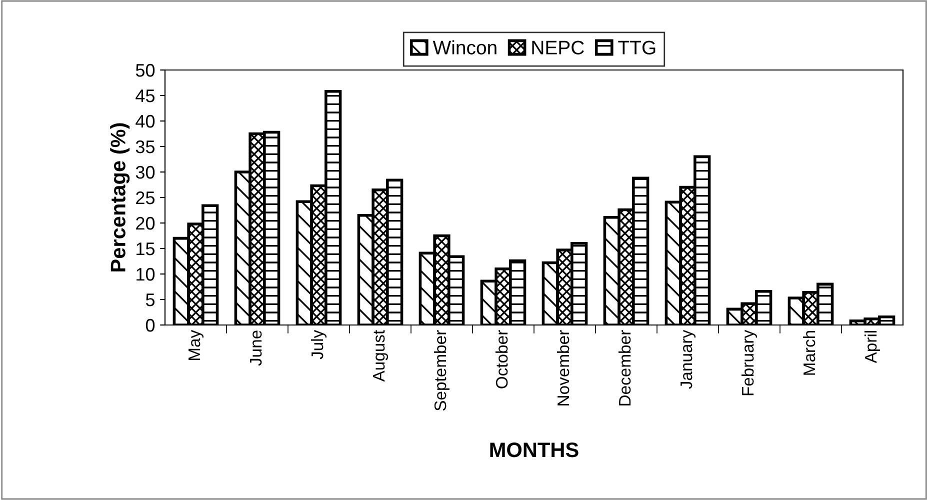 This screenshot has width=928, height=500. Describe the element at coordinates (442, 370) in the screenshot. I see `x-tick-label: September` at that location.